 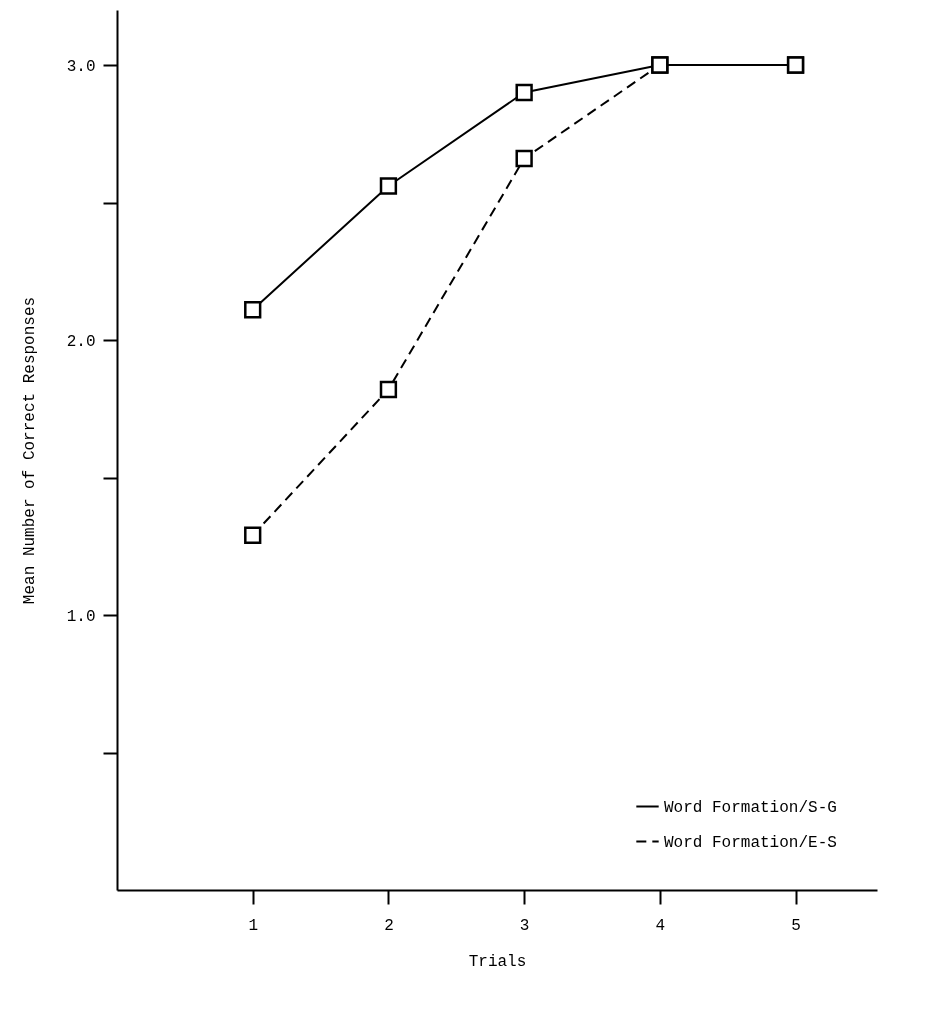 What do you see at coordinates (389, 925) in the screenshot?
I see `x-tick-label: 2` at bounding box center [389, 925].